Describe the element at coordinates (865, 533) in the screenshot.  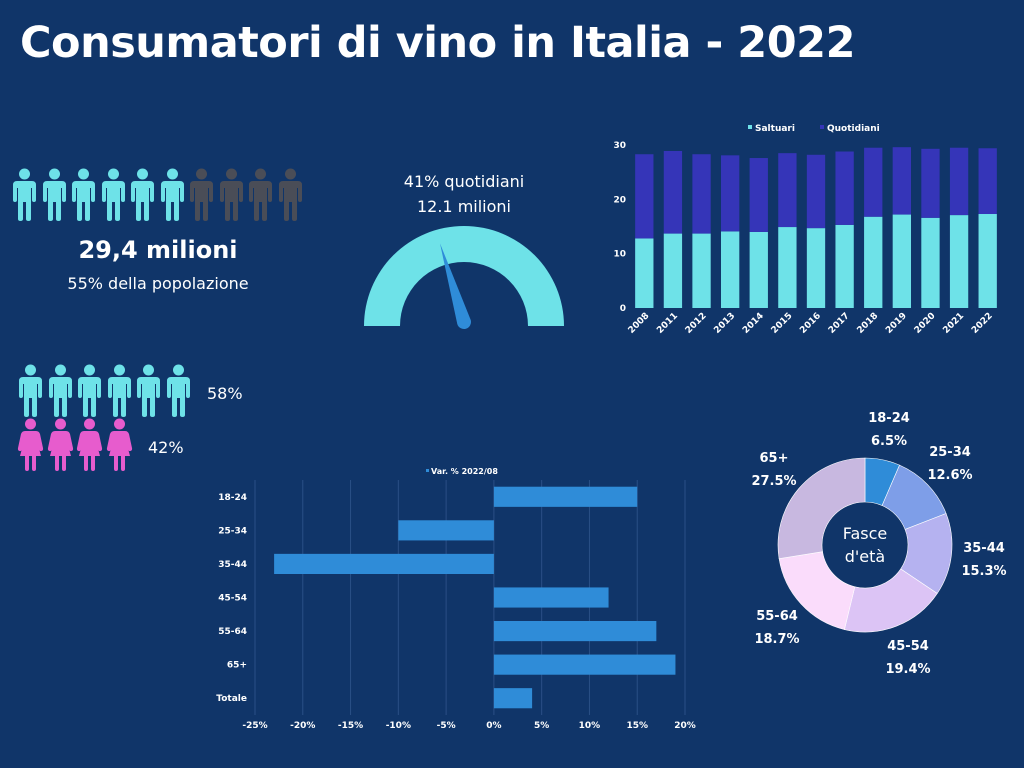
I see `donut-center-label: Fasce` at that location.